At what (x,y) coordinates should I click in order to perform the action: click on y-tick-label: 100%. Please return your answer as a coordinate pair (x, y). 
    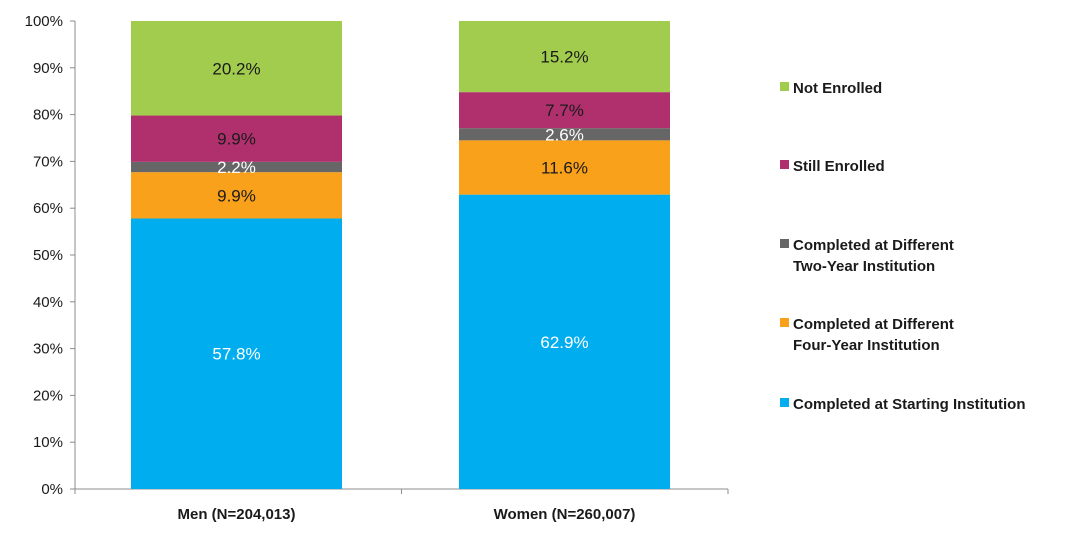
    Looking at the image, I should click on (44, 21).